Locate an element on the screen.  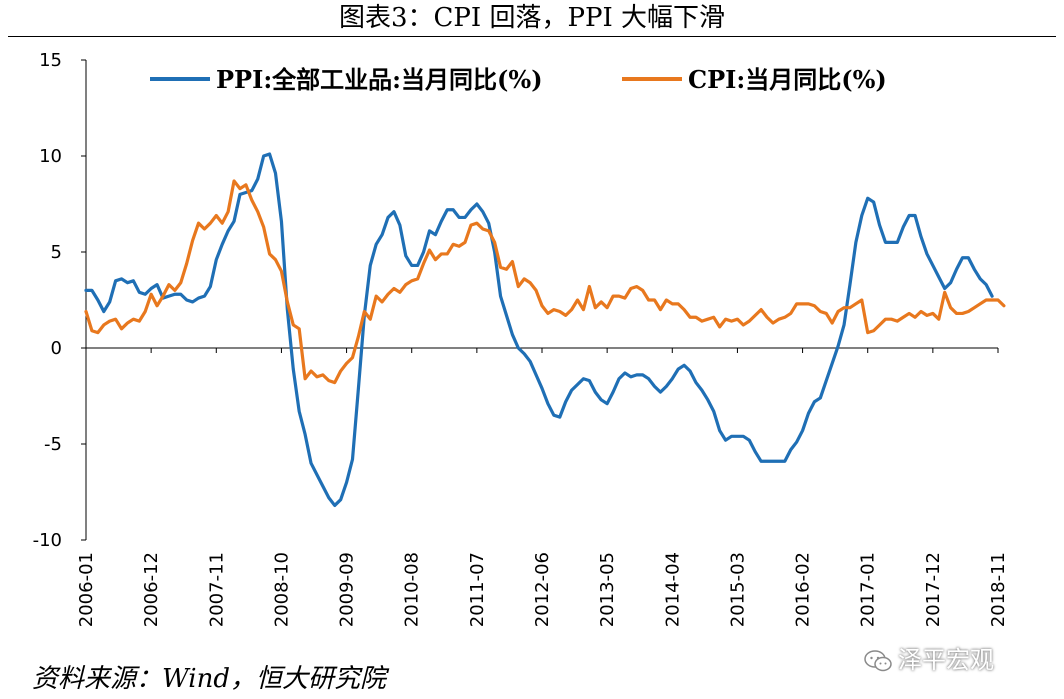
y-tick-label: -10 is located at coordinates (47, 540).